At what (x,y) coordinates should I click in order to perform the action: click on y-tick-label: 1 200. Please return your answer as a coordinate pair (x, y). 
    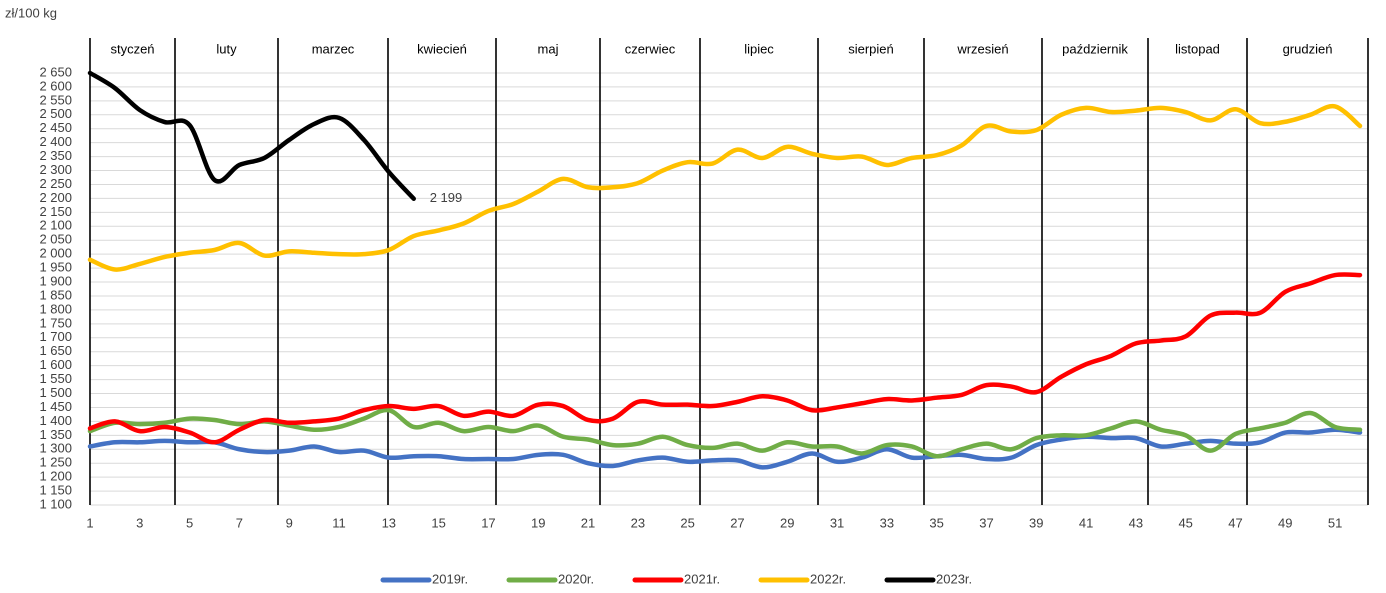
    Looking at the image, I should click on (55, 476).